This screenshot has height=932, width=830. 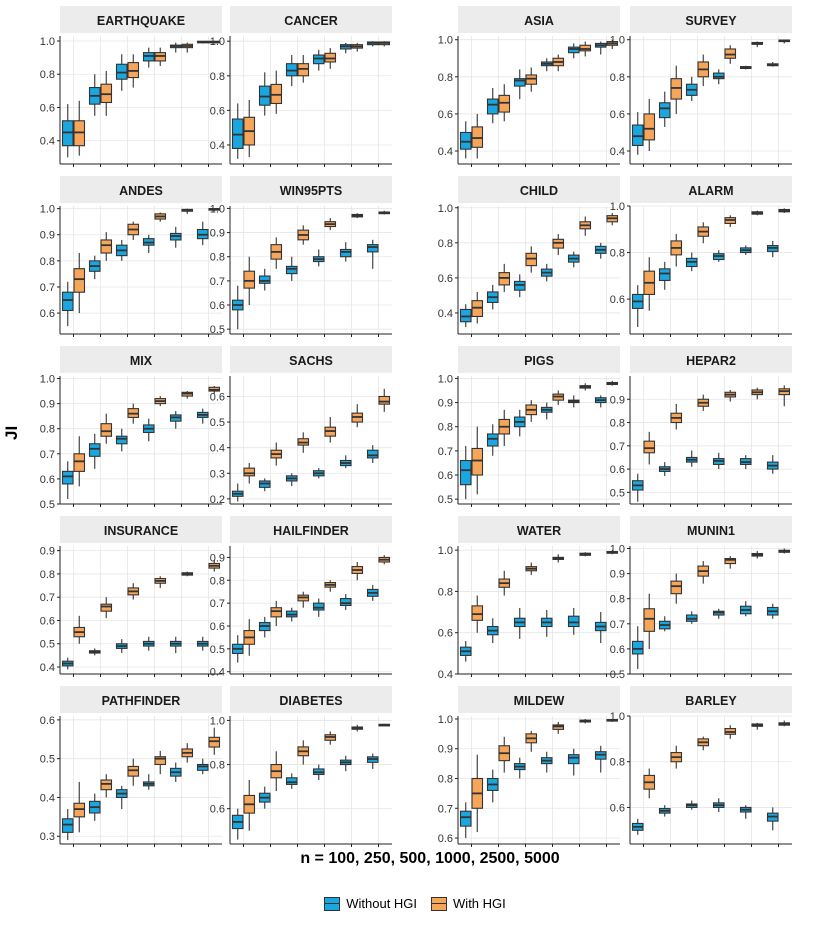 I want to click on panel-title: SURVEY, so click(x=711, y=21).